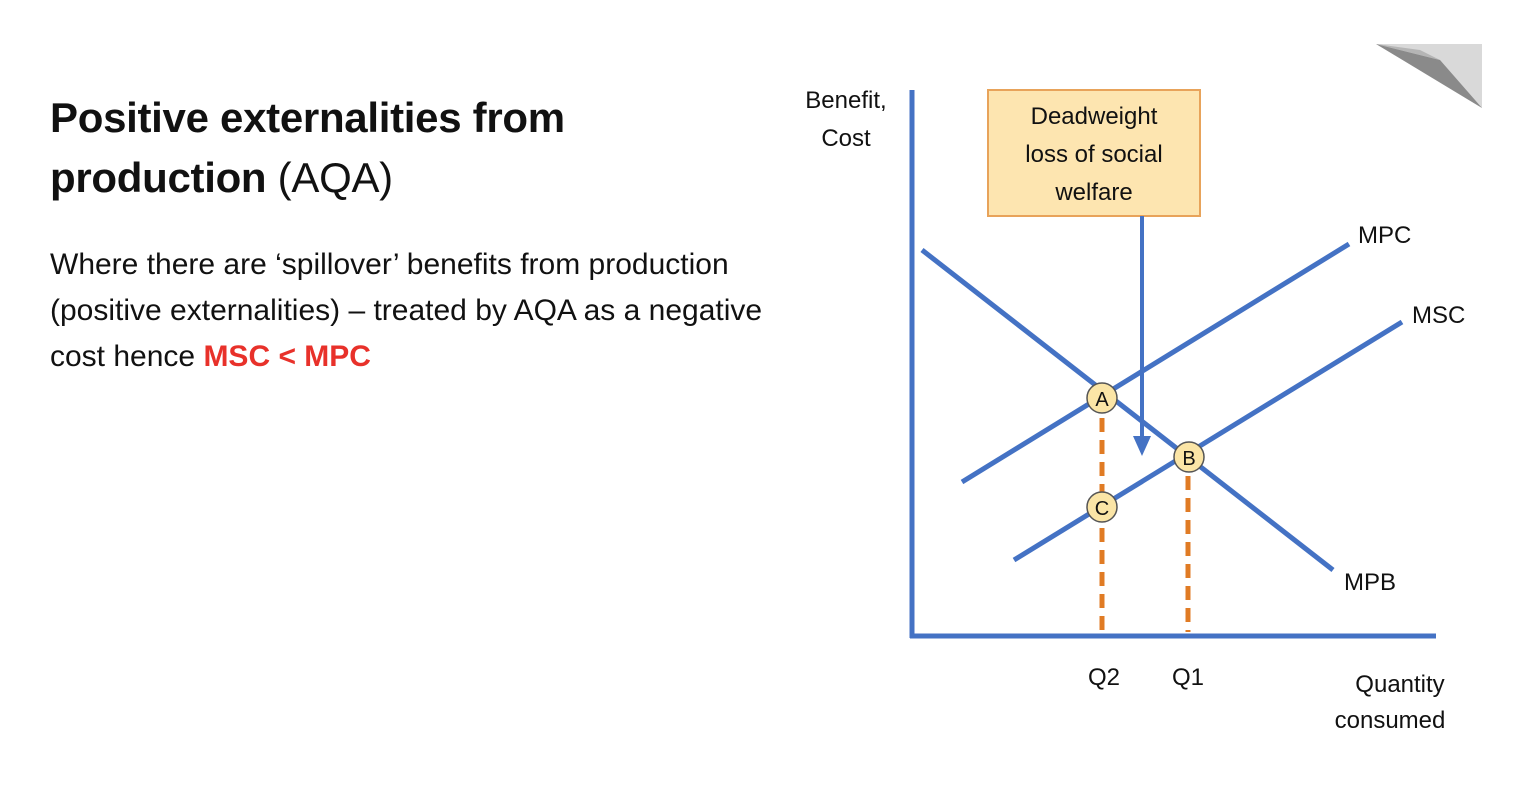  I want to click on slide-title-main: Positive externalities from production, so click(307, 147).